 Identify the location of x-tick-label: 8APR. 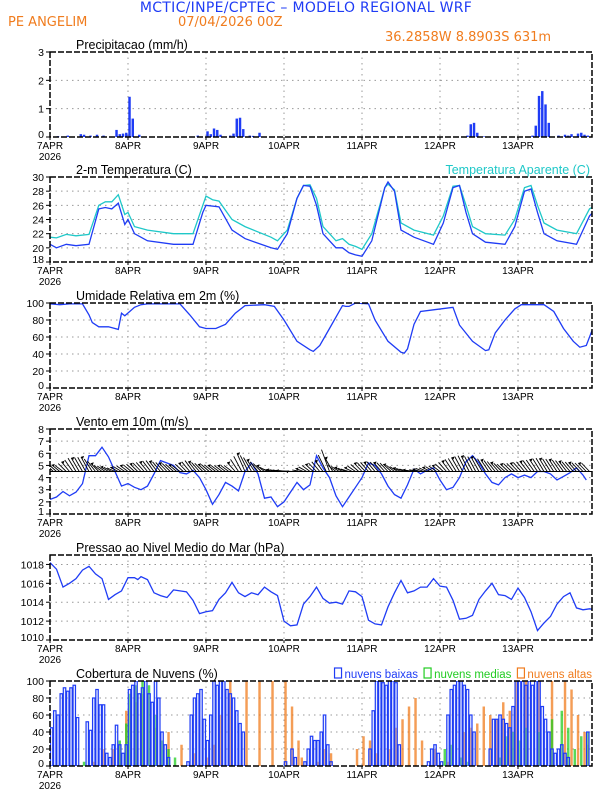
(128, 523).